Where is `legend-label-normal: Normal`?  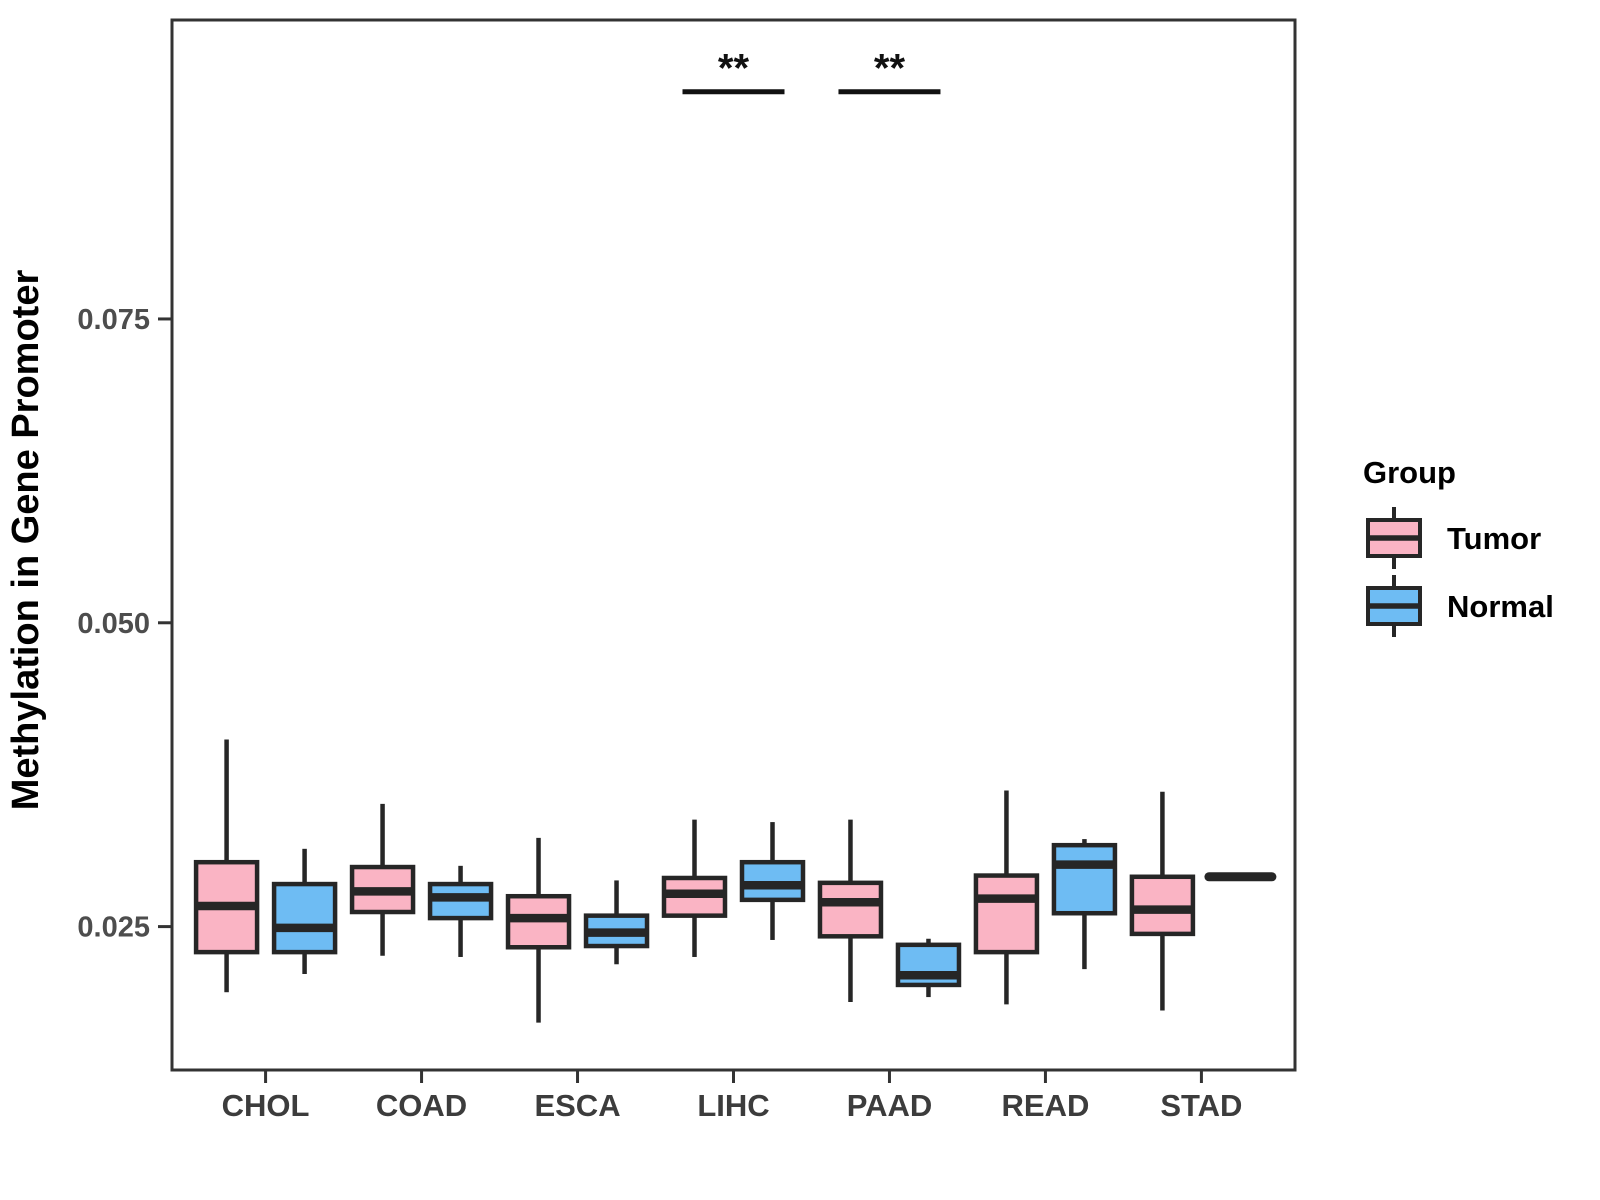
legend-label-normal: Normal is located at coordinates (1500, 606).